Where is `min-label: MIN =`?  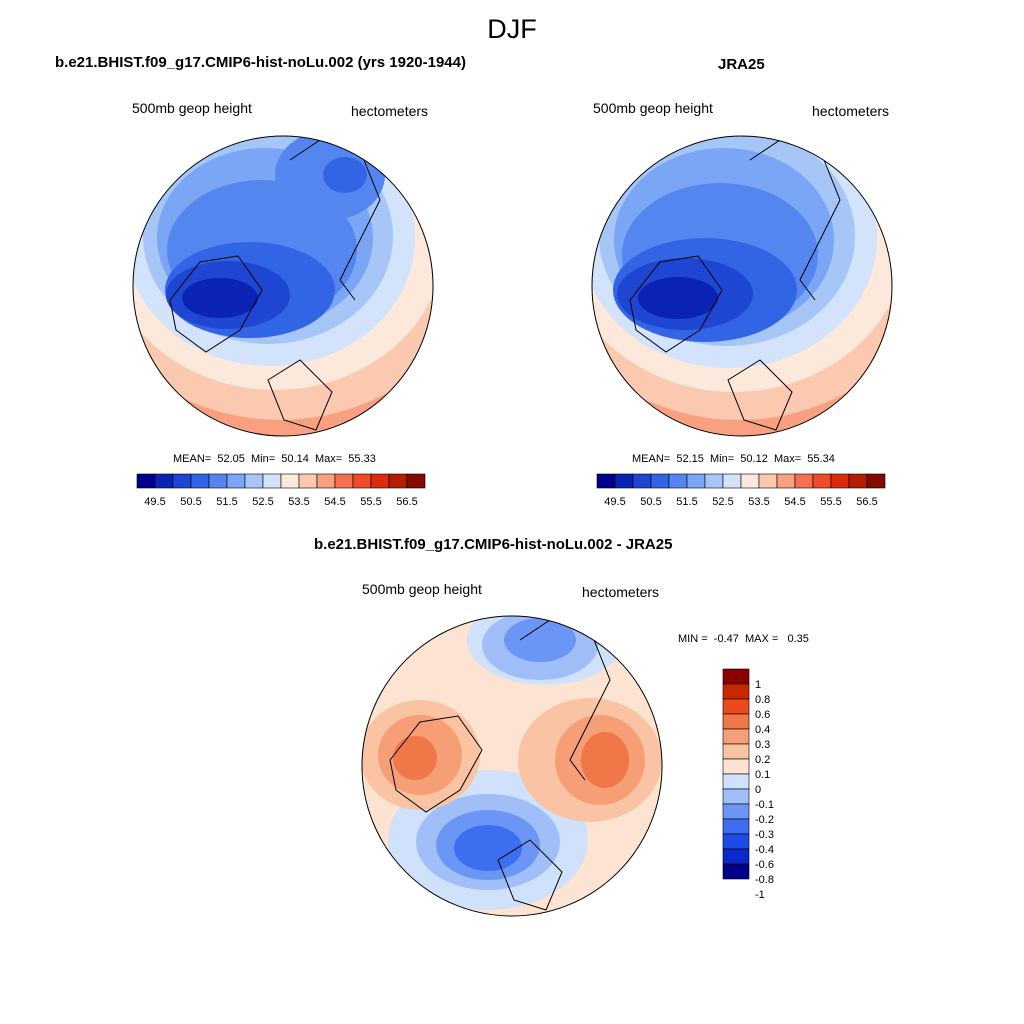
min-label: MIN = is located at coordinates (693, 639).